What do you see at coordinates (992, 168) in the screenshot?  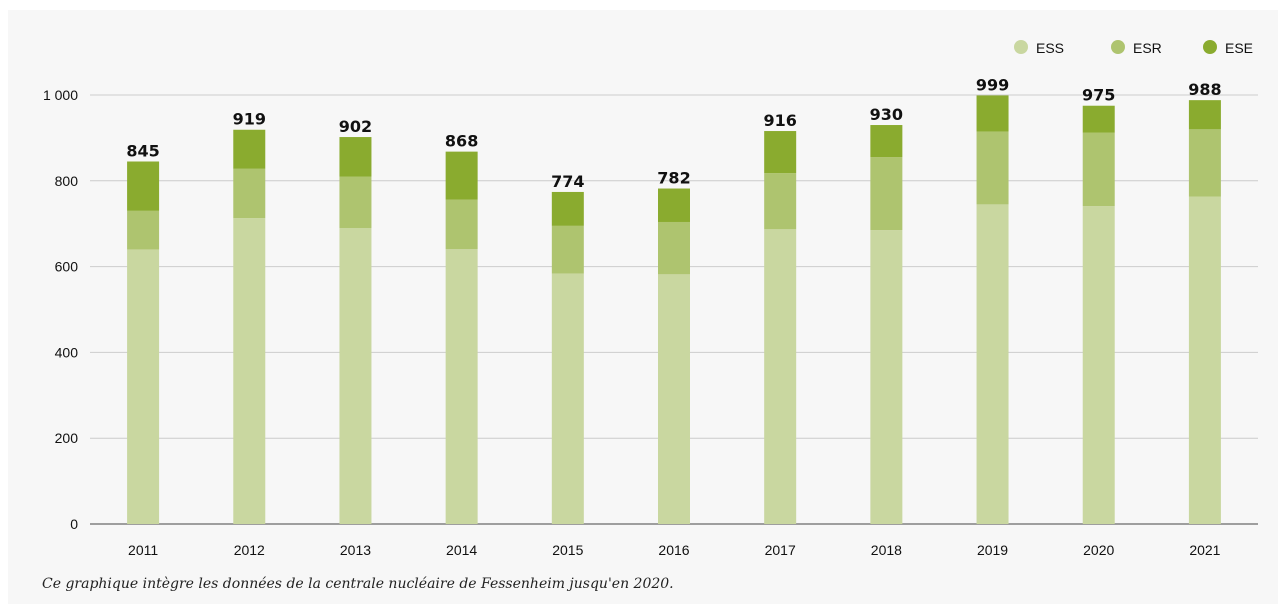 I see `bar-segment-esr-2019` at bounding box center [992, 168].